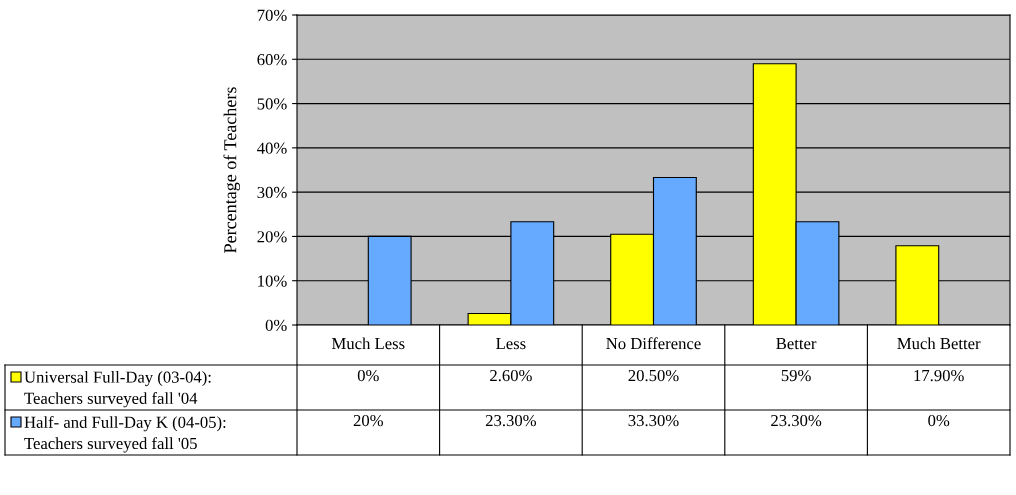 Image resolution: width=1016 pixels, height=495 pixels. What do you see at coordinates (939, 375) in the screenshot?
I see `data-label: 17.90%` at bounding box center [939, 375].